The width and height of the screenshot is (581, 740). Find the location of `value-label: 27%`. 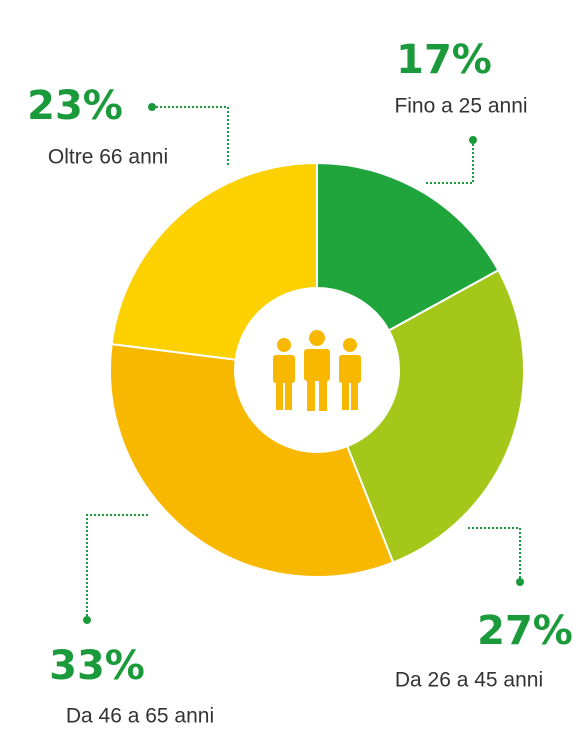

value-label: 27% is located at coordinates (525, 631).